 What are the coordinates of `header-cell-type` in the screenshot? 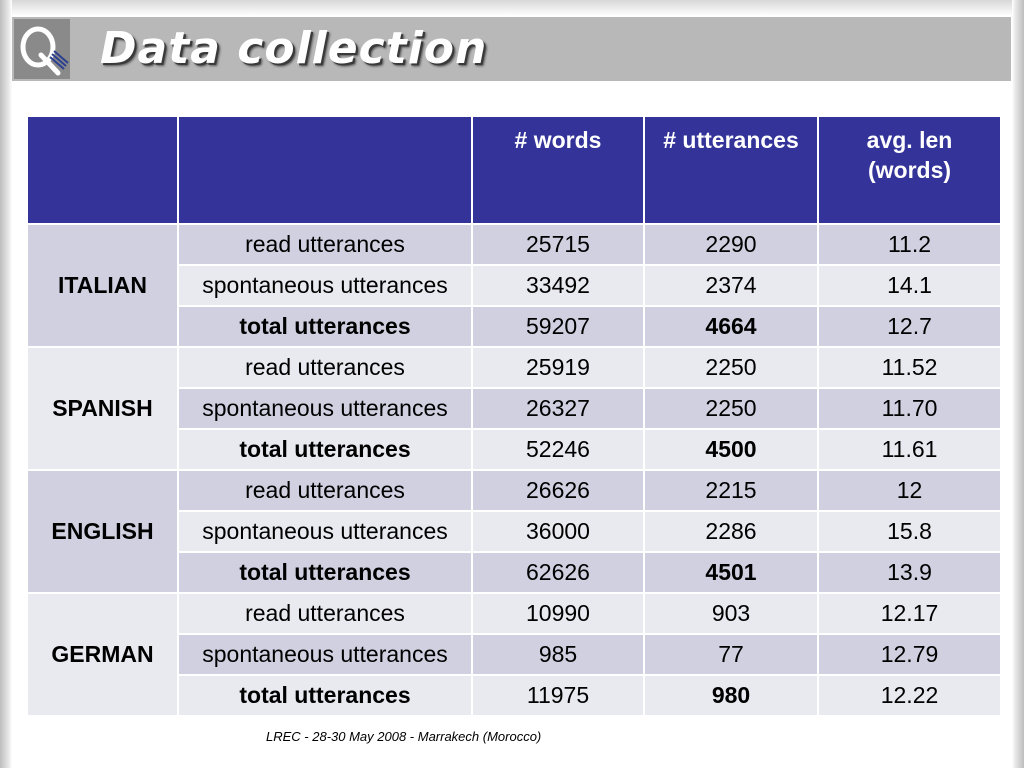 It's located at (325, 170).